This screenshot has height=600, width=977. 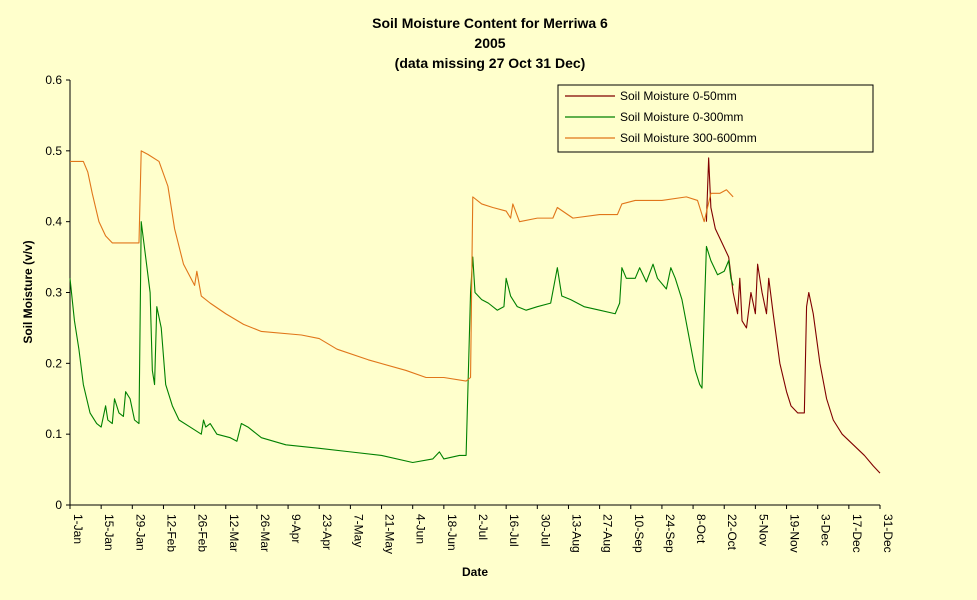 What do you see at coordinates (53, 363) in the screenshot?
I see `y-tick-label: 0.2` at bounding box center [53, 363].